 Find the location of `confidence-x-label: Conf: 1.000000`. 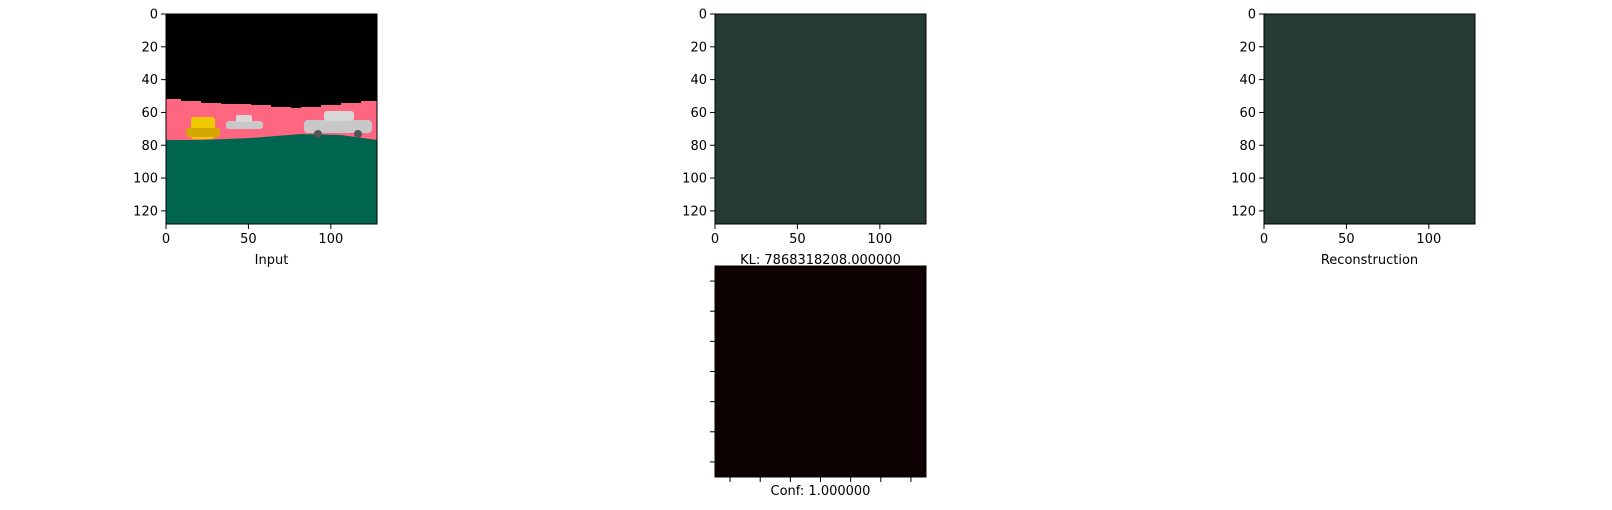

confidence-x-label: Conf: 1.000000 is located at coordinates (821, 491).